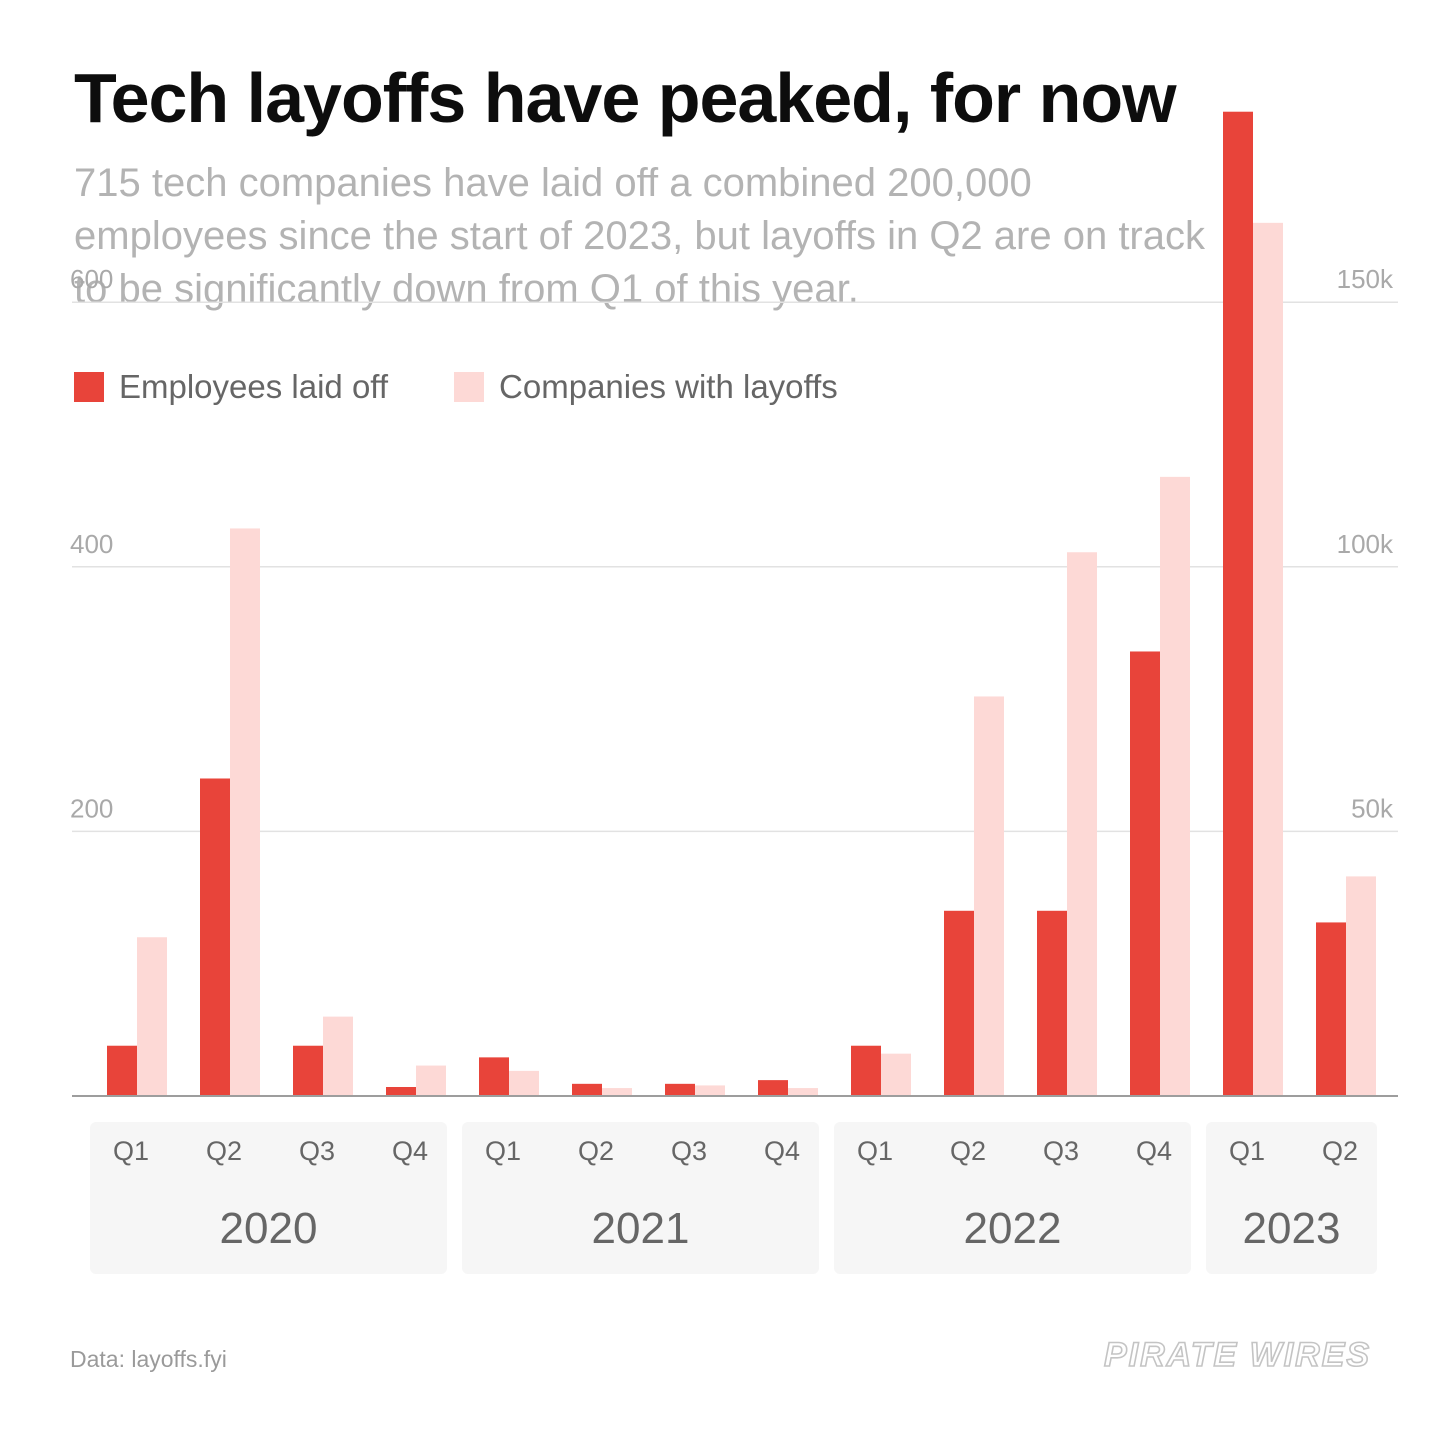 Image resolution: width=1456 pixels, height=1456 pixels. What do you see at coordinates (148, 1359) in the screenshot?
I see `source-note: Data: layoffs.fyi` at bounding box center [148, 1359].